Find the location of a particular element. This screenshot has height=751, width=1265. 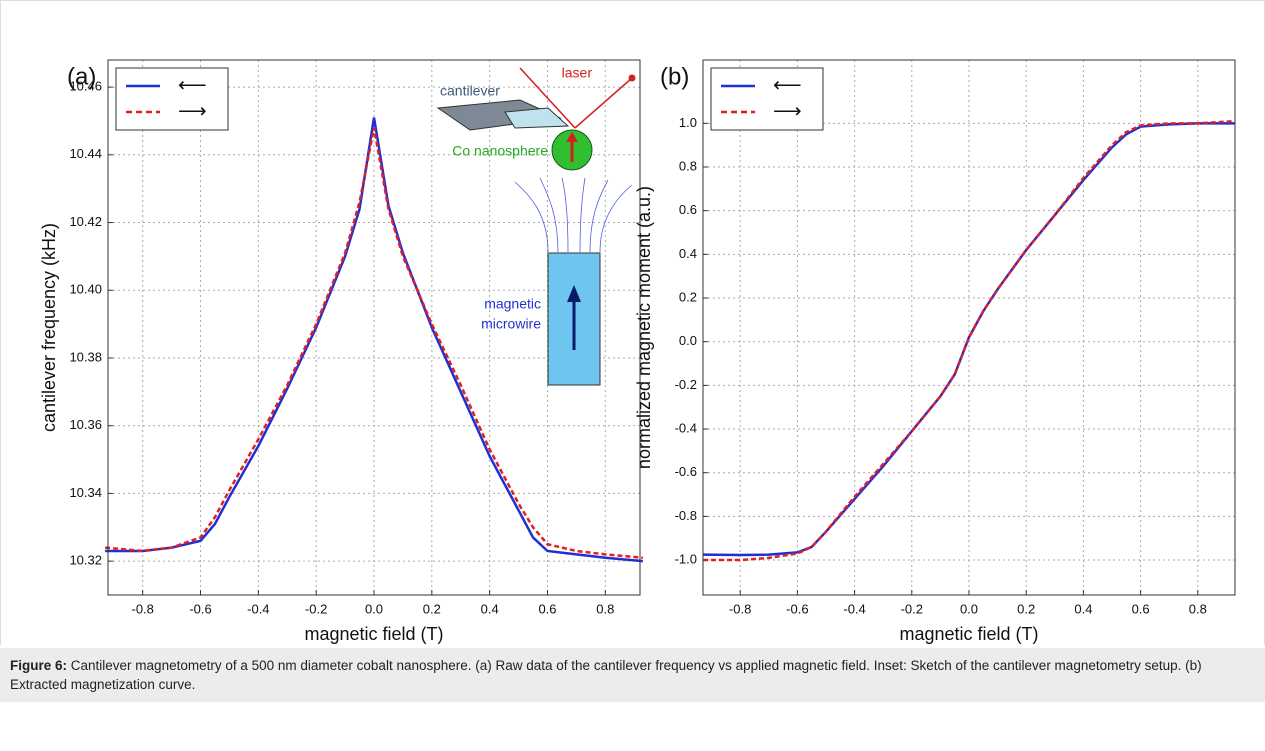

moment-arrowhead is located at coordinates (572, 137).